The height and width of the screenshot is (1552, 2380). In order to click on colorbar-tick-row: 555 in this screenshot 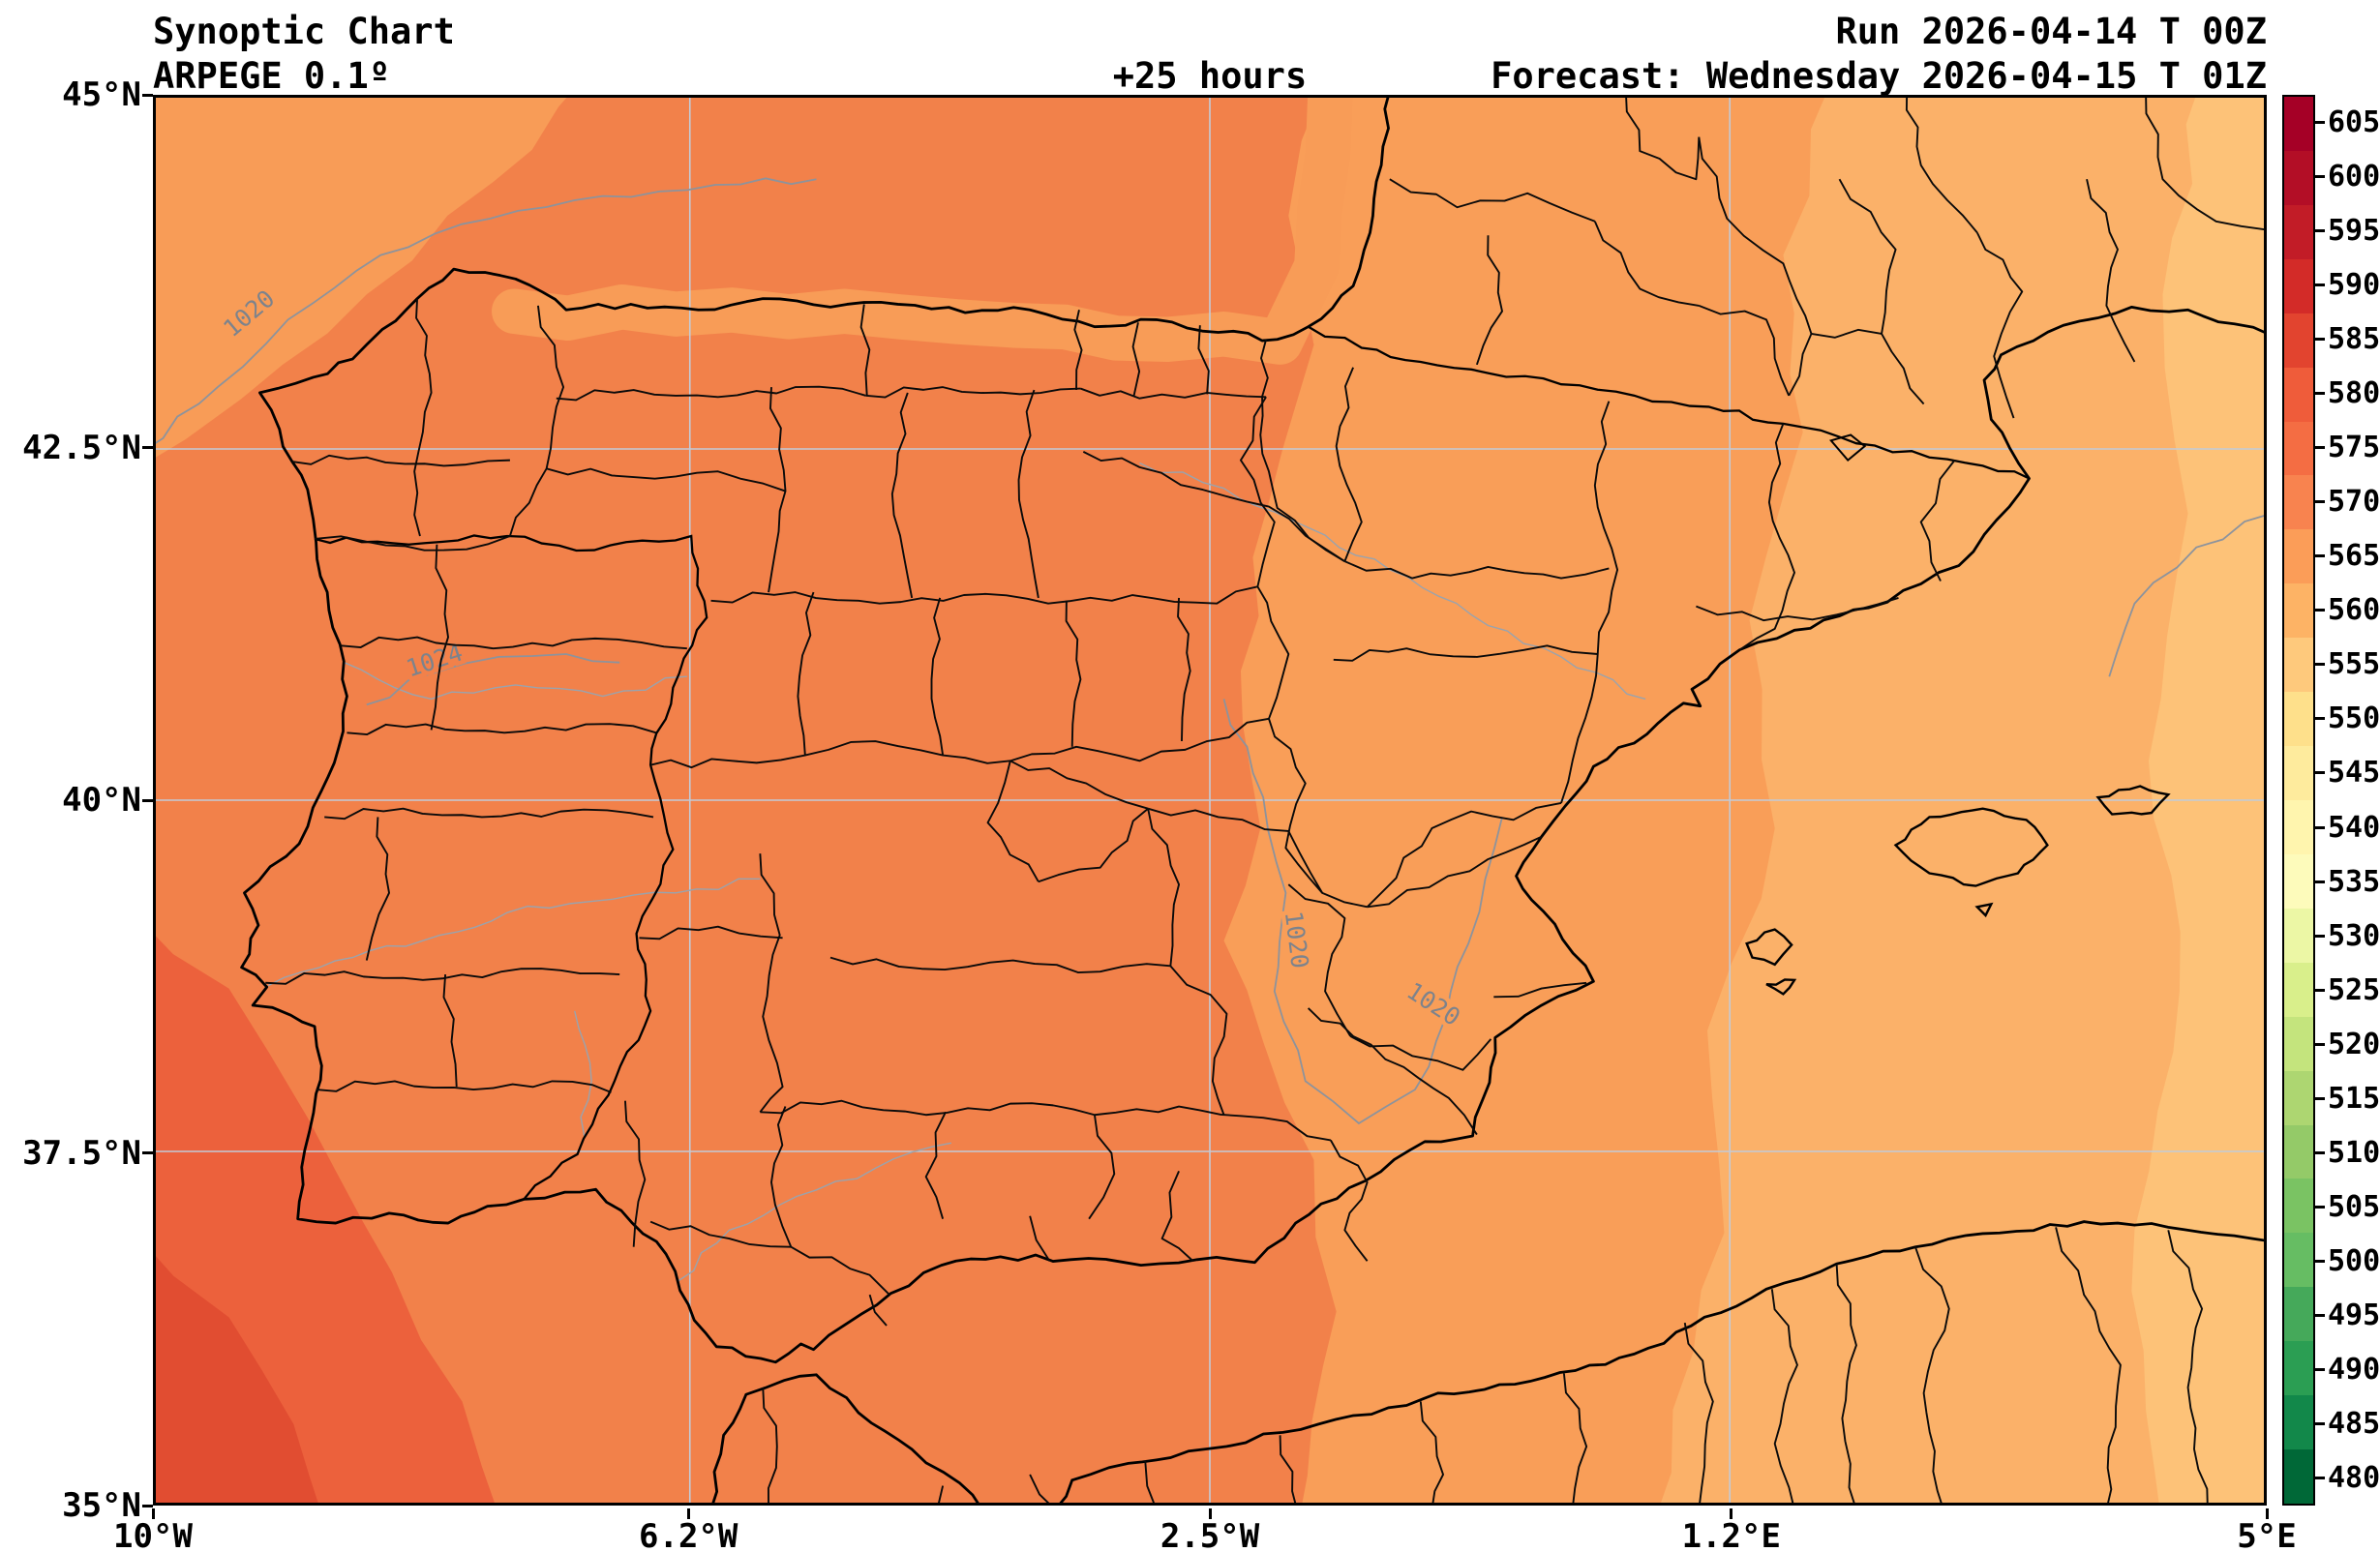, I will do `click(2347, 665)`.